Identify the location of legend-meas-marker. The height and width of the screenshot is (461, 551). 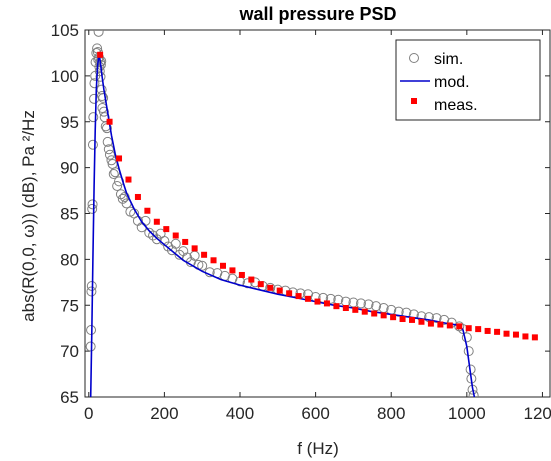
(414, 101).